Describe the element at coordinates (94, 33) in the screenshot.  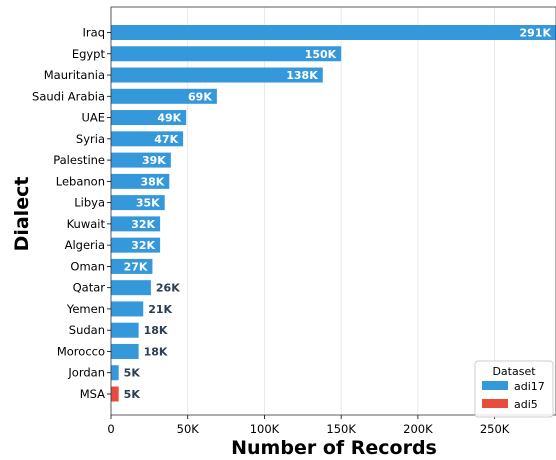
I see `y-tick-label-iraq: Iraq` at that location.